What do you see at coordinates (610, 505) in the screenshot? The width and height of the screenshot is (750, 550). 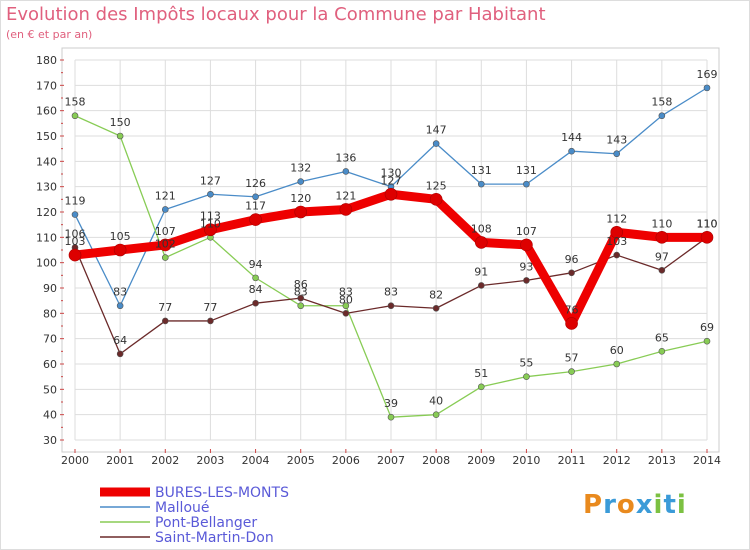 I see `logo-letter: r` at bounding box center [610, 505].